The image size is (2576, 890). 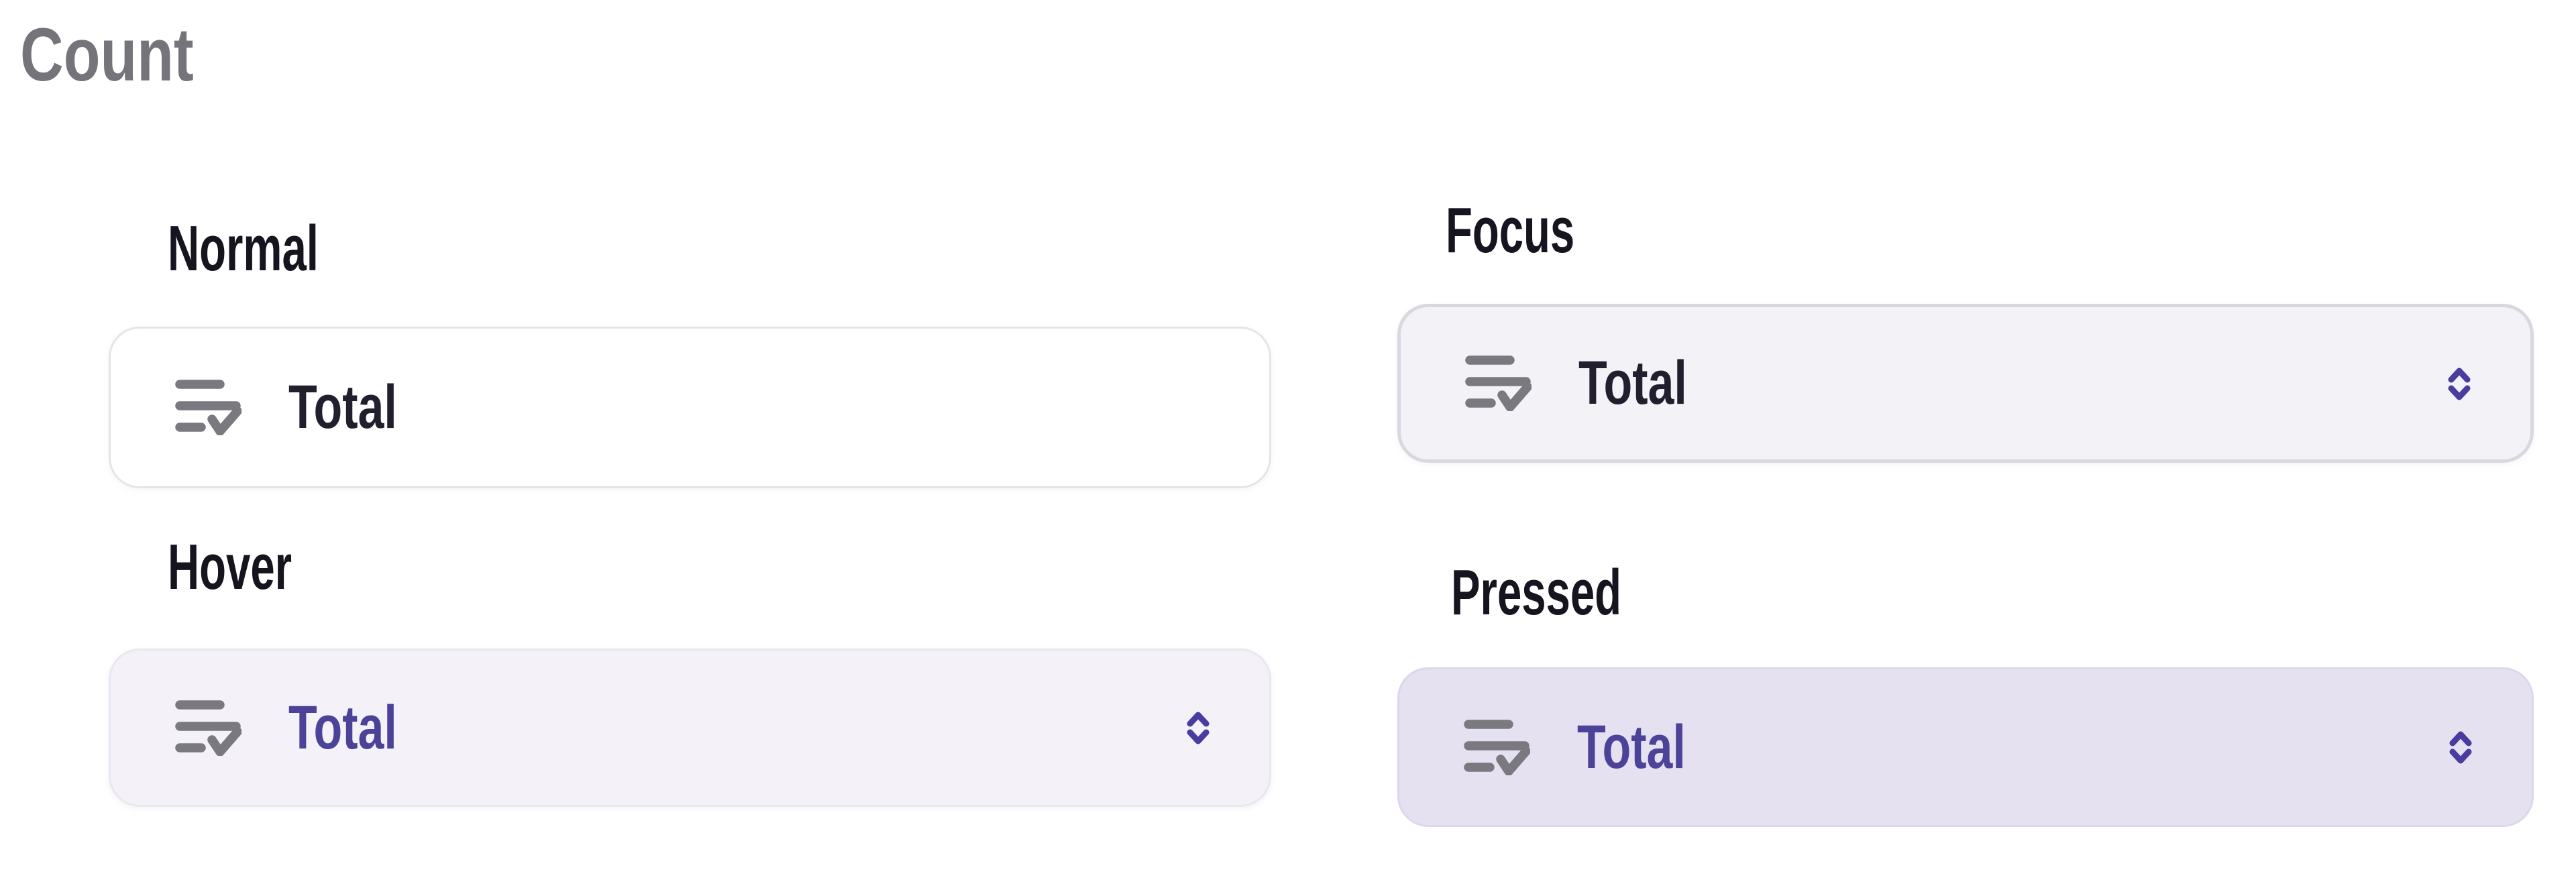 I want to click on state-label-normal: Normal, so click(x=243, y=248).